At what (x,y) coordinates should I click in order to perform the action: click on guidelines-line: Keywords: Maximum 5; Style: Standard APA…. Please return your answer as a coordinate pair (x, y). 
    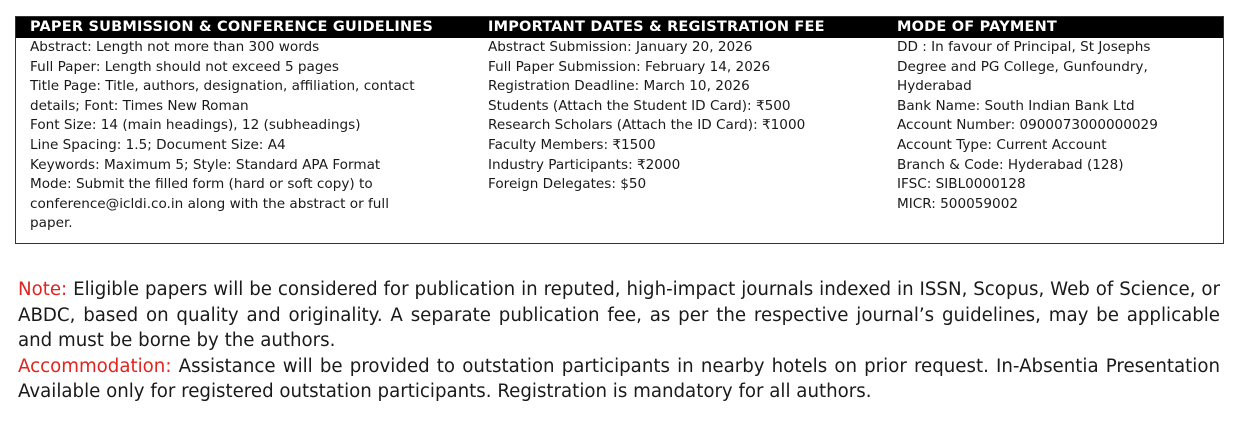
    Looking at the image, I should click on (205, 164).